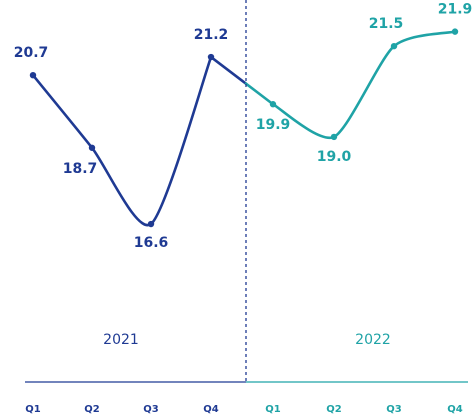 This screenshot has width=472, height=418. Describe the element at coordinates (211, 35) in the screenshot. I see `data-label: 21.2` at that location.